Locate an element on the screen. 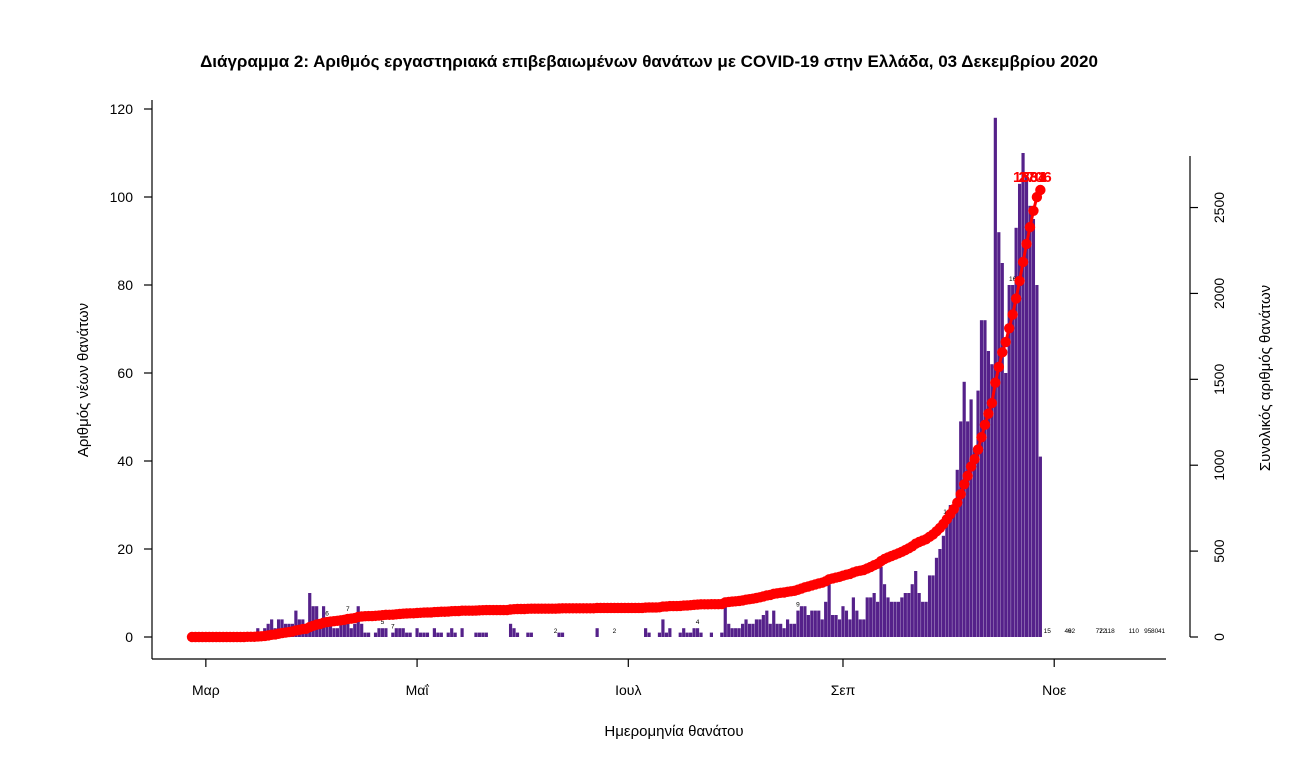  x-axis-ticks: Μαρ Μαΐ Ιουλ Σεπ Νοε is located at coordinates (629, 678).